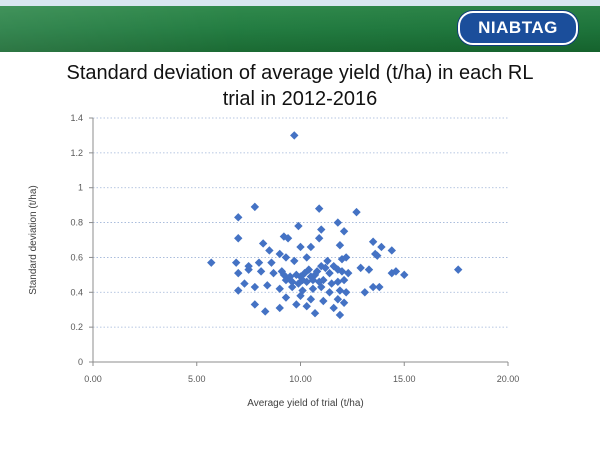 The height and width of the screenshot is (453, 600). I want to click on y-tick-label: 0.6, so click(76, 257).